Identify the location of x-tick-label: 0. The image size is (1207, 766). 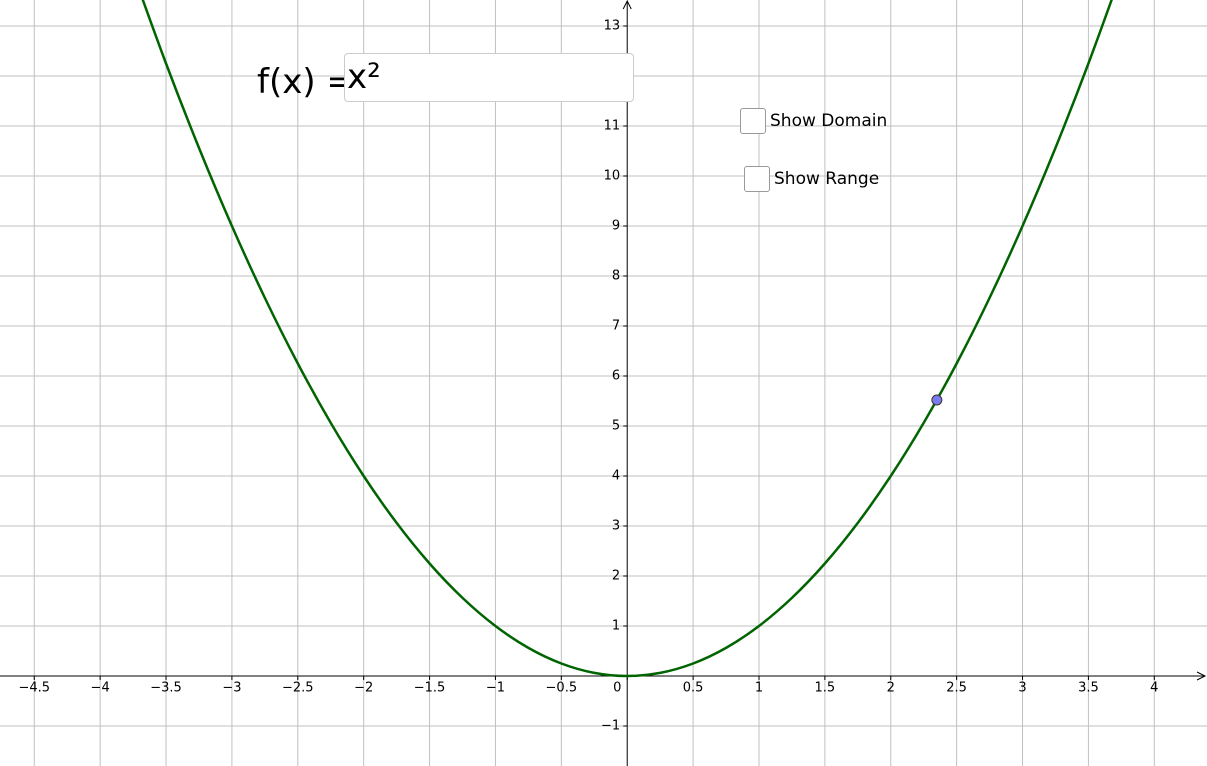
(617, 688).